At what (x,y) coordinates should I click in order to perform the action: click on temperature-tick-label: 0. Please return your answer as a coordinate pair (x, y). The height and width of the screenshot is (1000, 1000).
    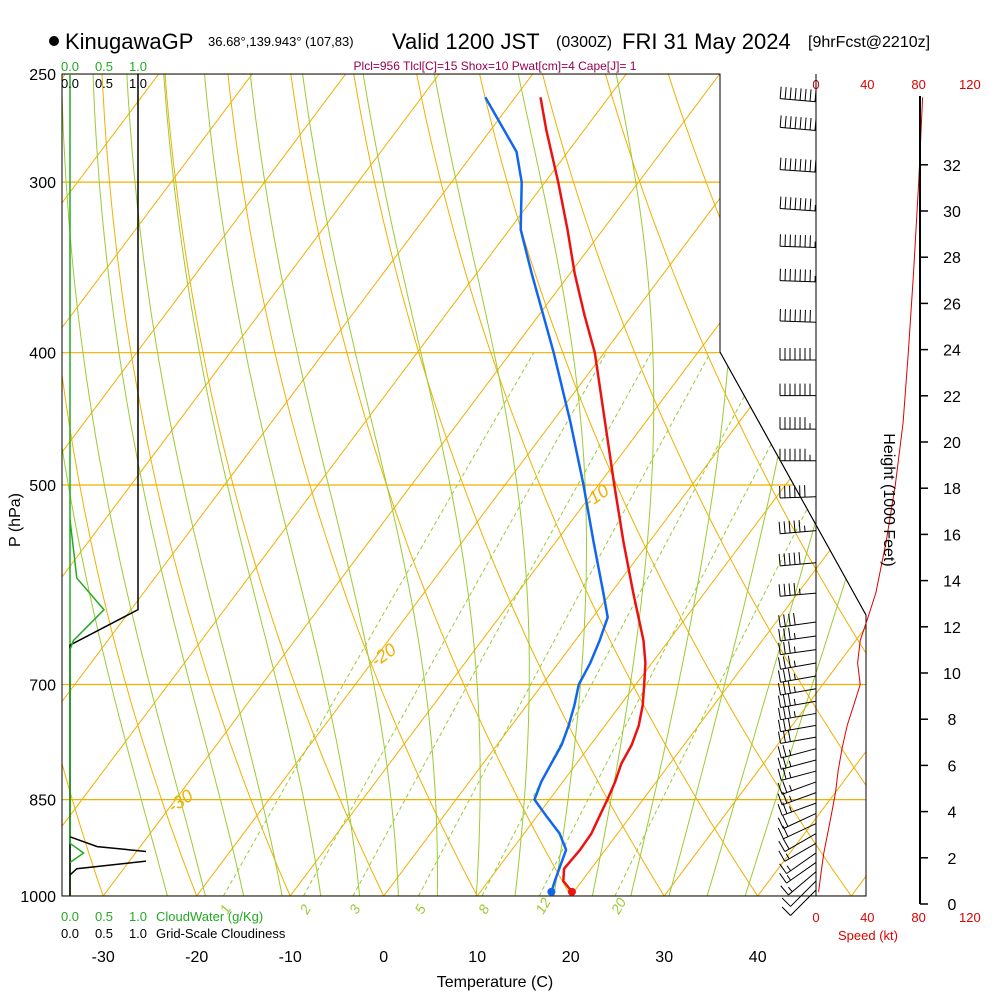
    Looking at the image, I should click on (383, 957).